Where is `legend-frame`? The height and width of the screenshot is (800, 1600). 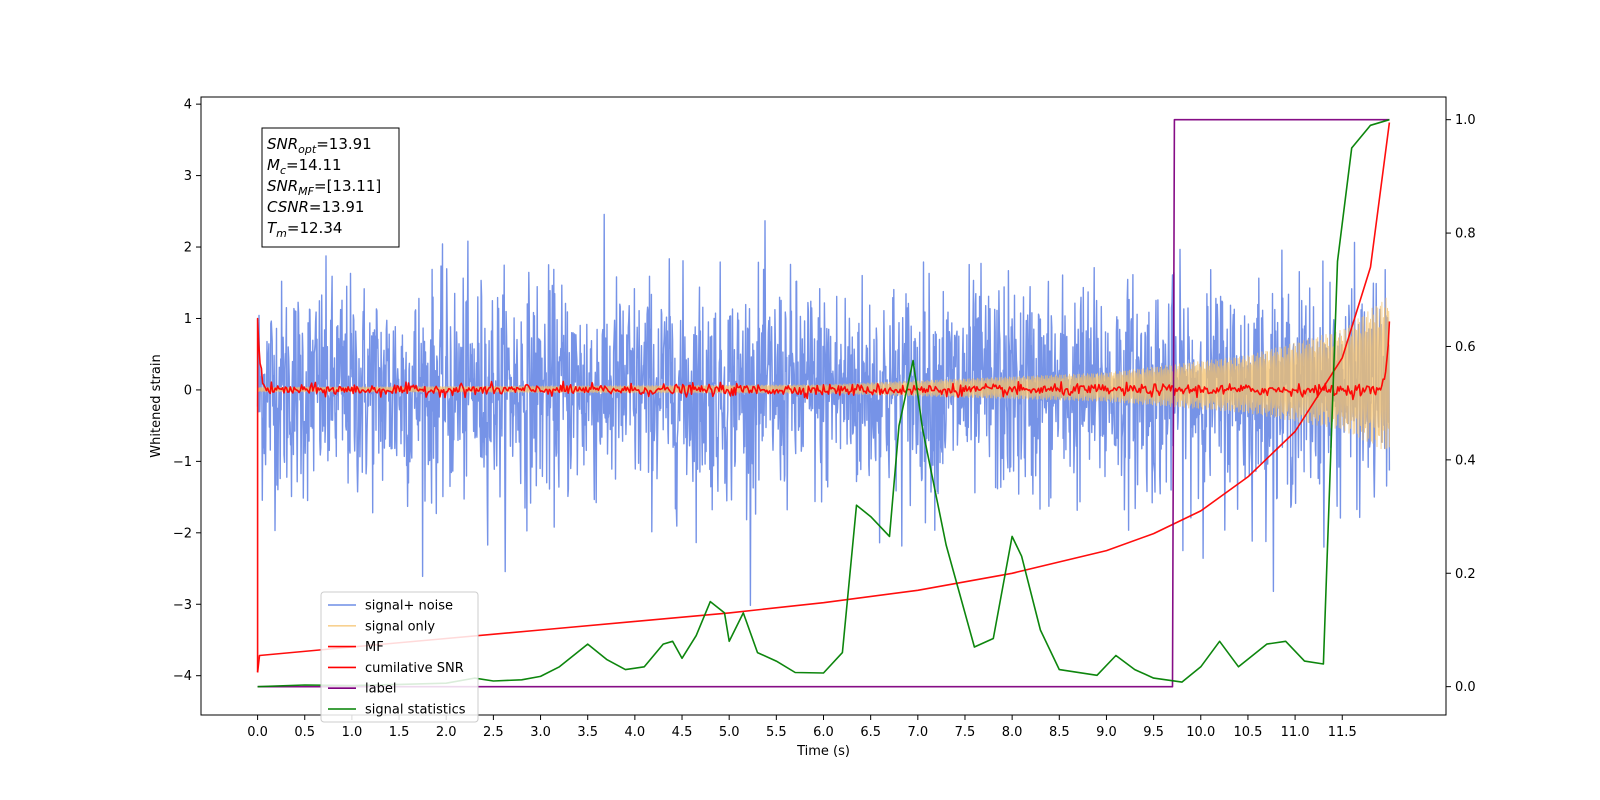 legend-frame is located at coordinates (399, 657).